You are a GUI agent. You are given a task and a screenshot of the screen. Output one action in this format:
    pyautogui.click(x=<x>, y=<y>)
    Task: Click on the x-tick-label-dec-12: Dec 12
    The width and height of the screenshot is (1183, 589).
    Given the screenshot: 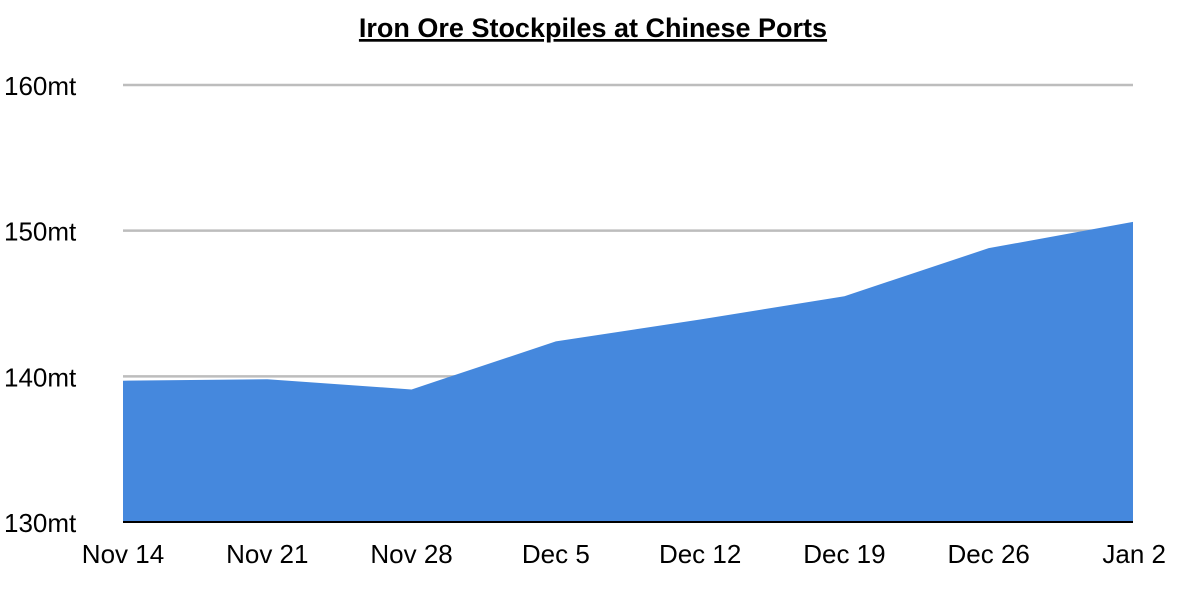 What is the action you would take?
    pyautogui.click(x=700, y=554)
    